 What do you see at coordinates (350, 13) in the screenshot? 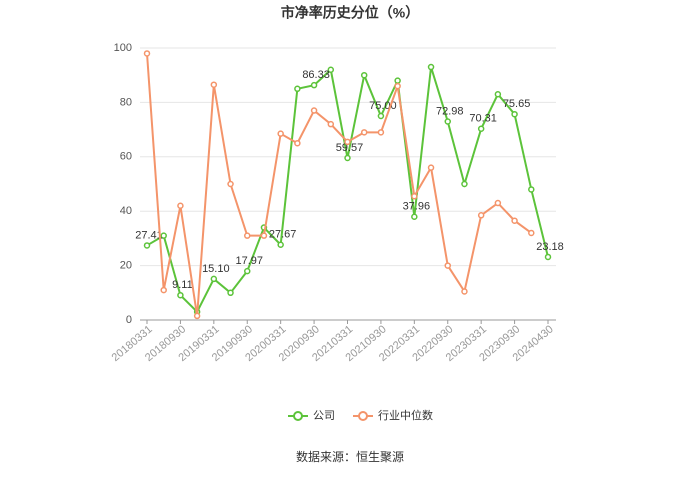
I see `chart-title: 市净率历史分位（%）` at bounding box center [350, 13].